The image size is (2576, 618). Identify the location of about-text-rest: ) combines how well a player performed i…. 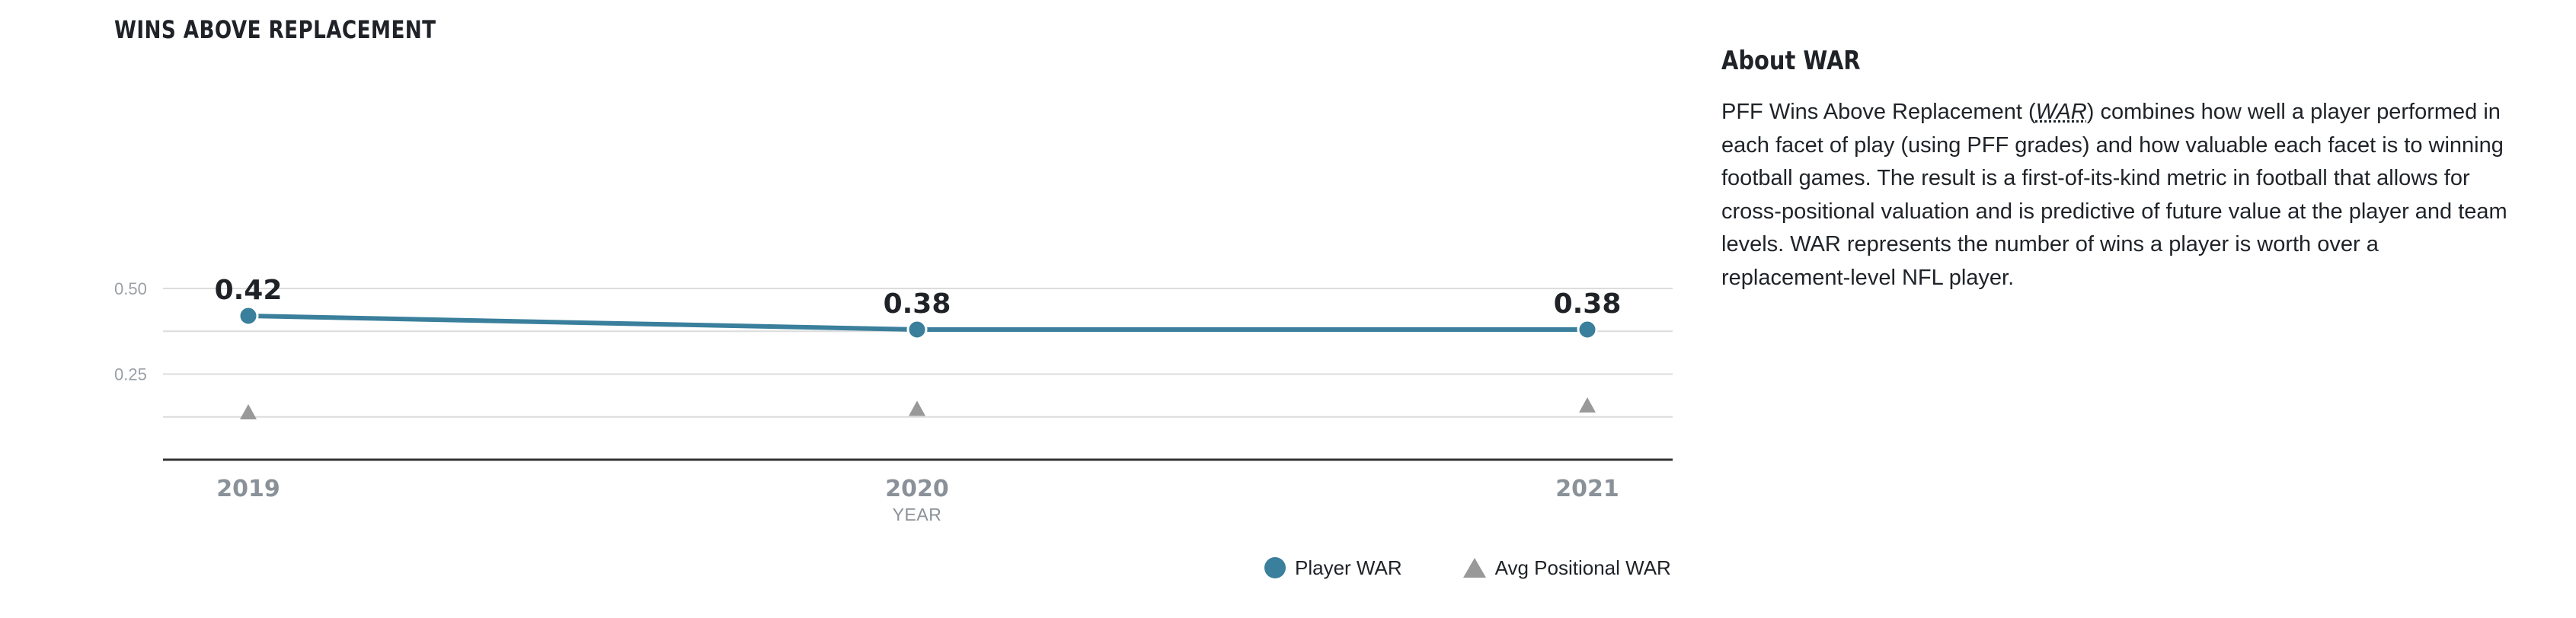
(2114, 195).